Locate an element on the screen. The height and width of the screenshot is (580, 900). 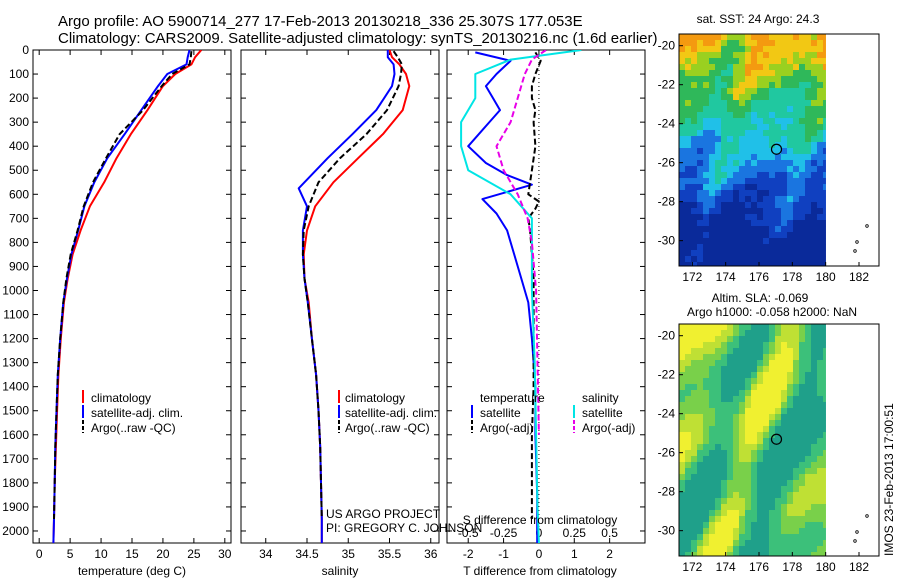
x-tick-label: 182 is located at coordinates (859, 277).